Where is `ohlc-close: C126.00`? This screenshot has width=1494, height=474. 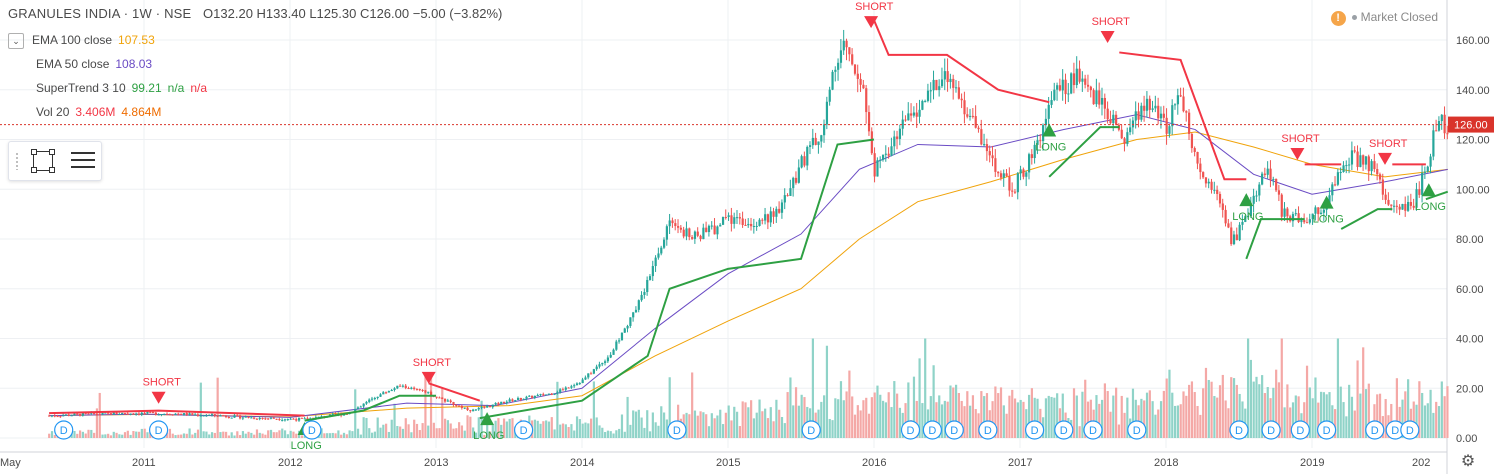
ohlc-close: C126.00 is located at coordinates (384, 13).